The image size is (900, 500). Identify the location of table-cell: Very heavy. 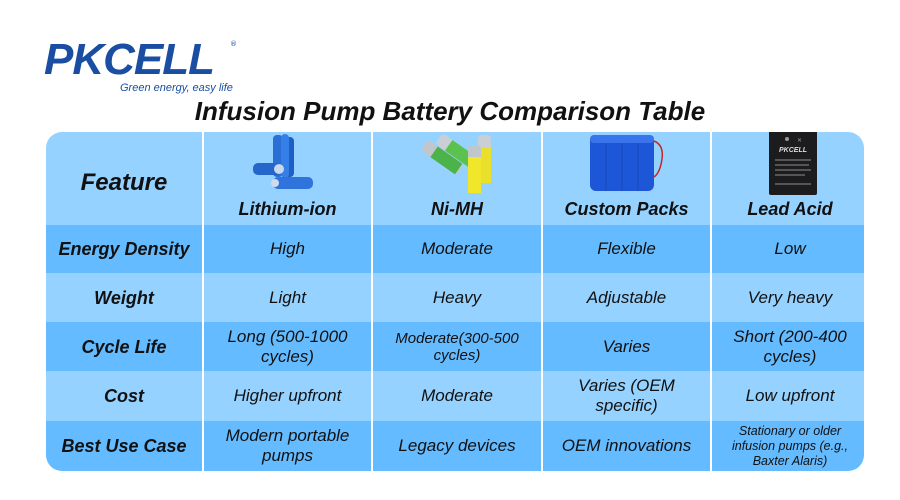
(788, 297).